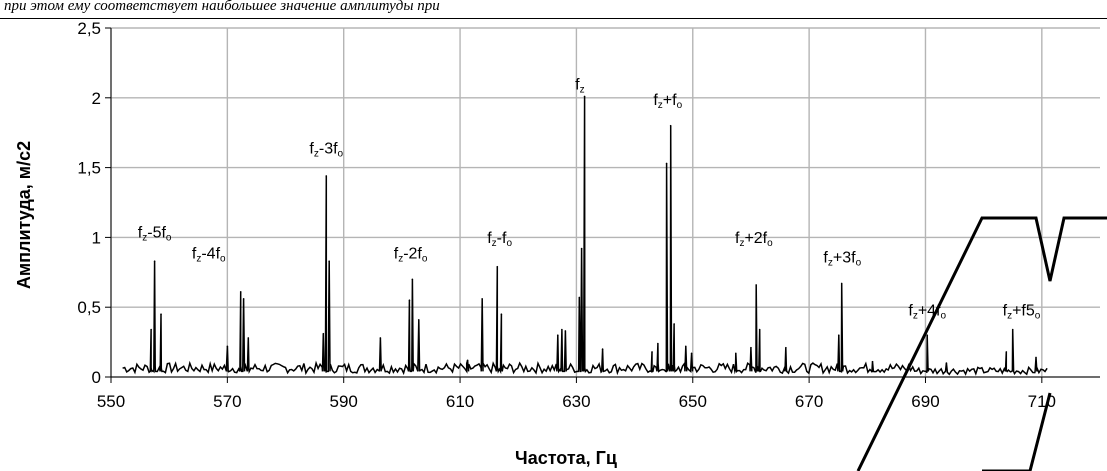 This screenshot has height=471, width=1107. Describe the element at coordinates (809, 401) in the screenshot. I see `x-tick-label-6: 670` at that location.